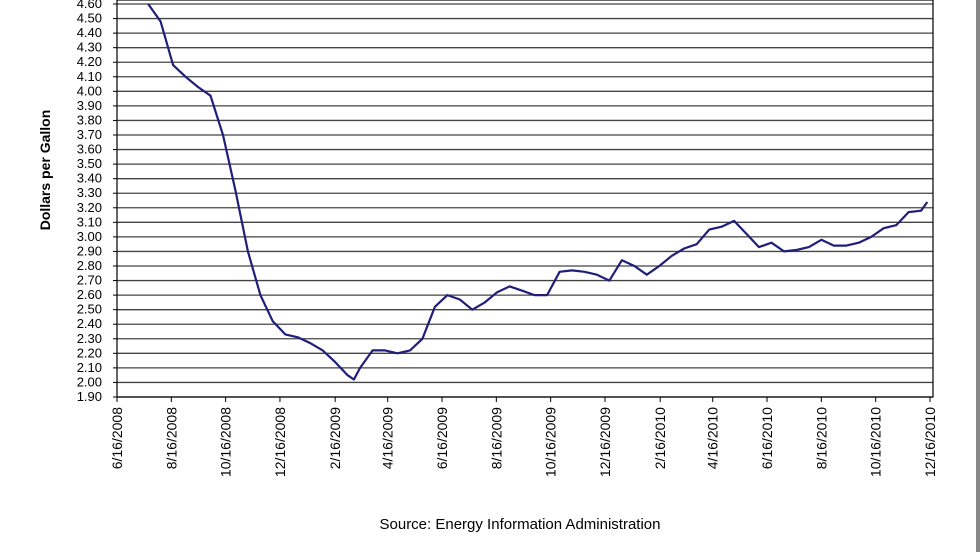  Describe the element at coordinates (821, 438) in the screenshot. I see `x-tick-label: 8/16/2010` at that location.